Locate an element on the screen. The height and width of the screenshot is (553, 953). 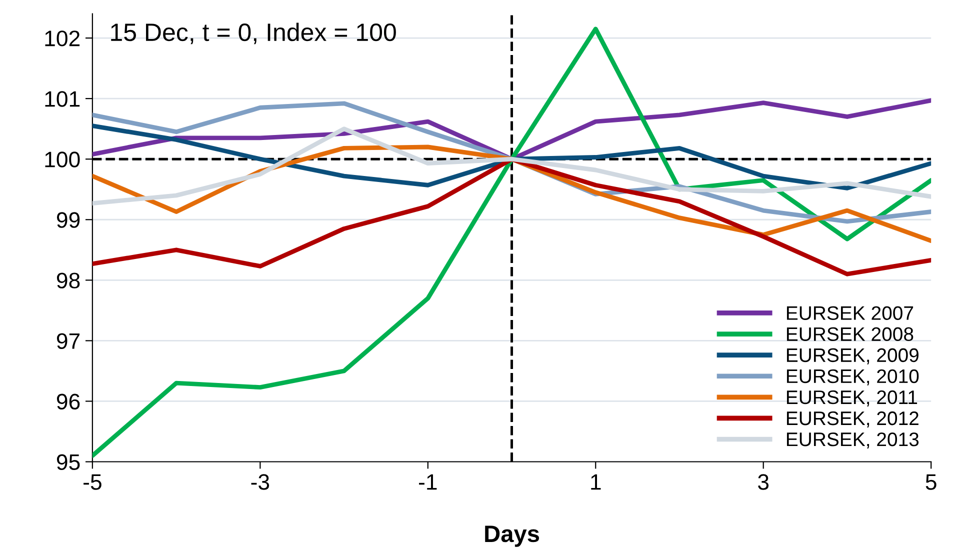
legend-label: EURSEK, 2013 is located at coordinates (852, 440).